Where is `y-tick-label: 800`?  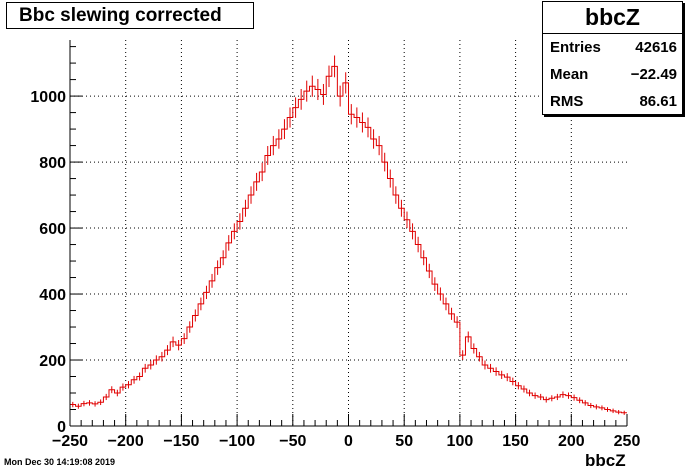
y-tick-label: 800 is located at coordinates (52, 163).